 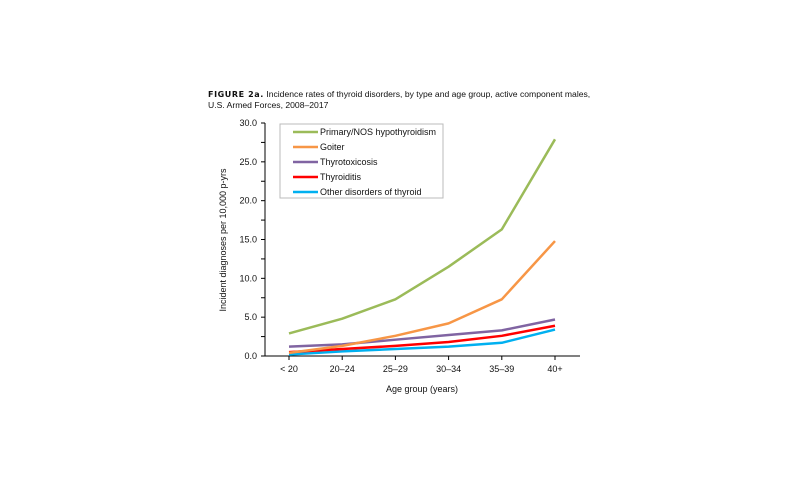 I want to click on y-tick-label: 25.0, so click(x=248, y=162).